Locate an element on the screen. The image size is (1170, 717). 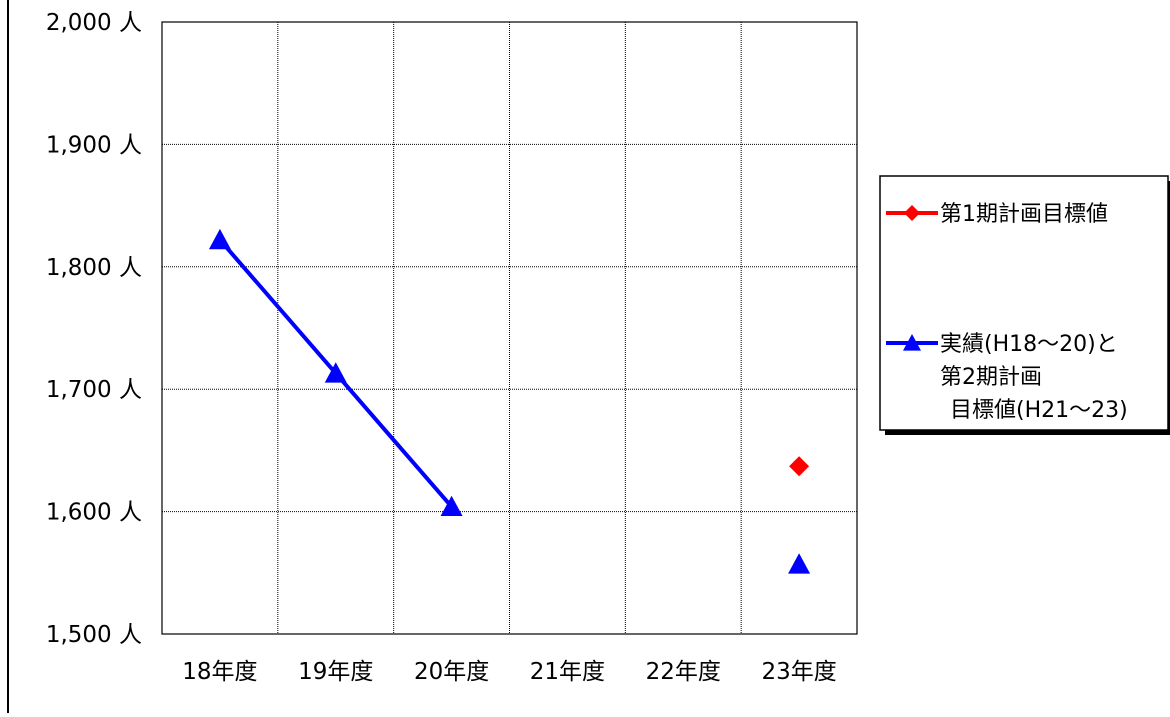
legend-label: 目標値(H21～23) is located at coordinates (1039, 410).